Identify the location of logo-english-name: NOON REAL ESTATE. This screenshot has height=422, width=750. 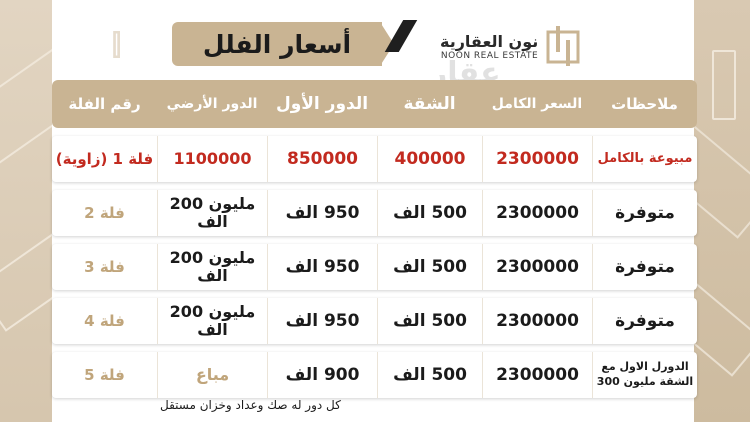
(489, 55).